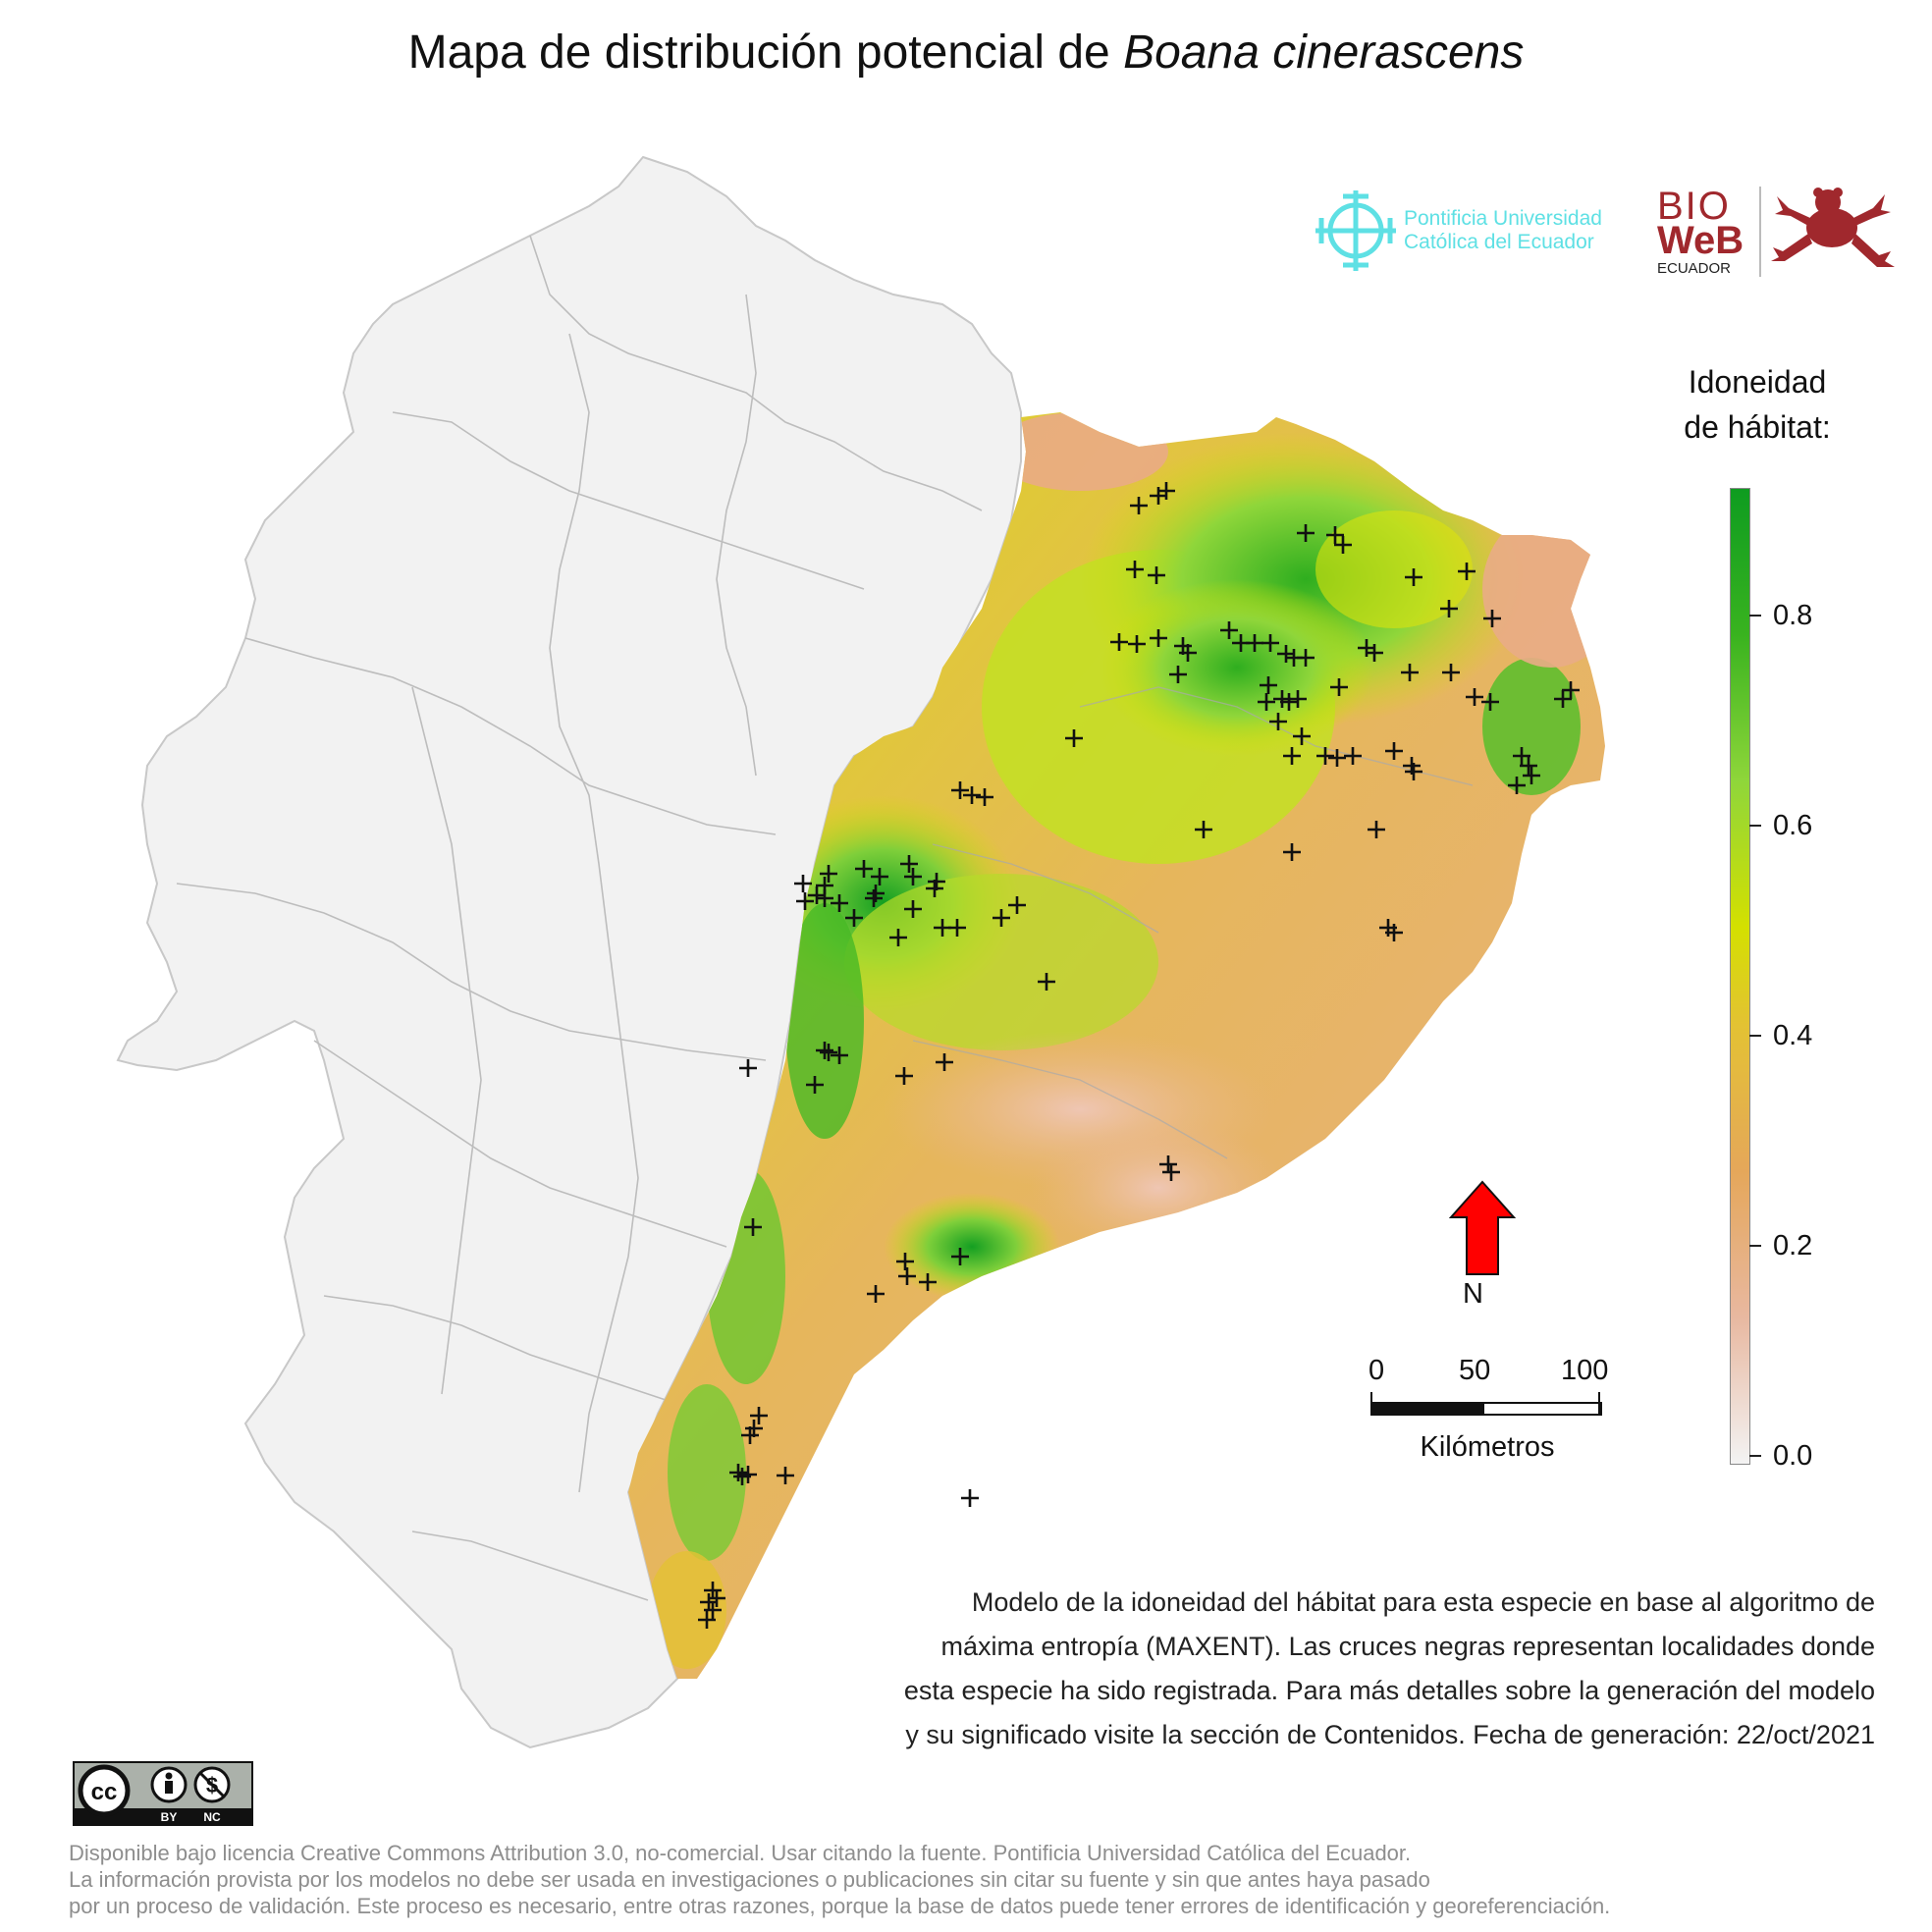 The height and width of the screenshot is (1932, 1932). What do you see at coordinates (1482, 1227) in the screenshot?
I see `north-arrow-icon` at bounding box center [1482, 1227].